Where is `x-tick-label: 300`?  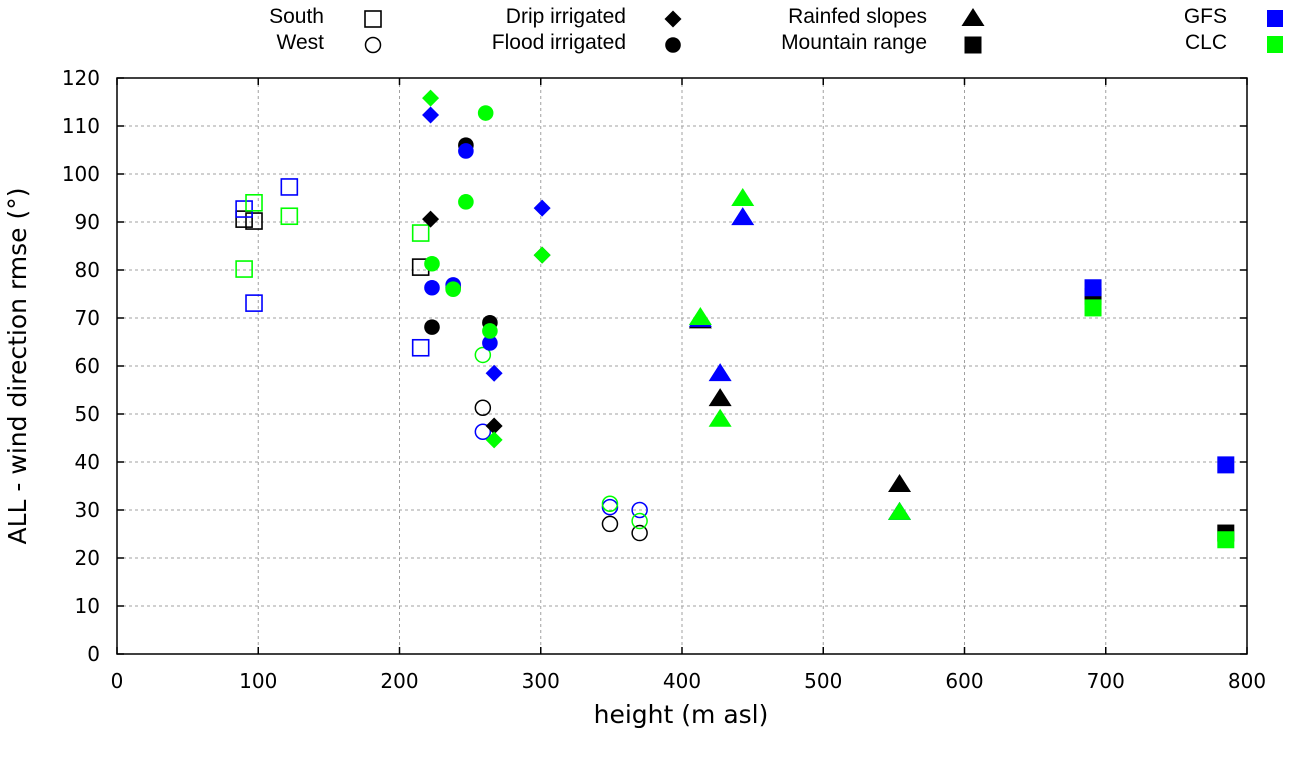 x-tick-label: 300 is located at coordinates (541, 681).